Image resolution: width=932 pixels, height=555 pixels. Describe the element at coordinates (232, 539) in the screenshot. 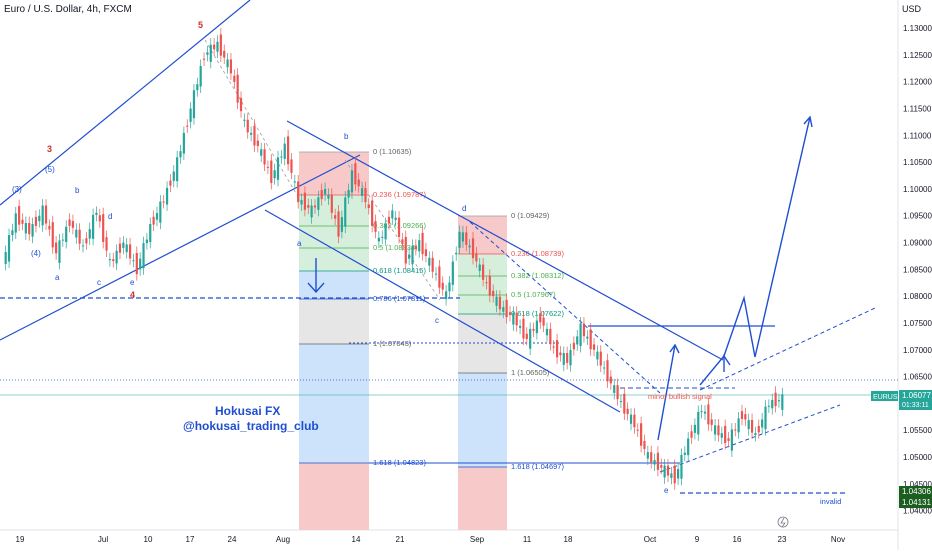

I see `time-tick-label: 24` at that location.